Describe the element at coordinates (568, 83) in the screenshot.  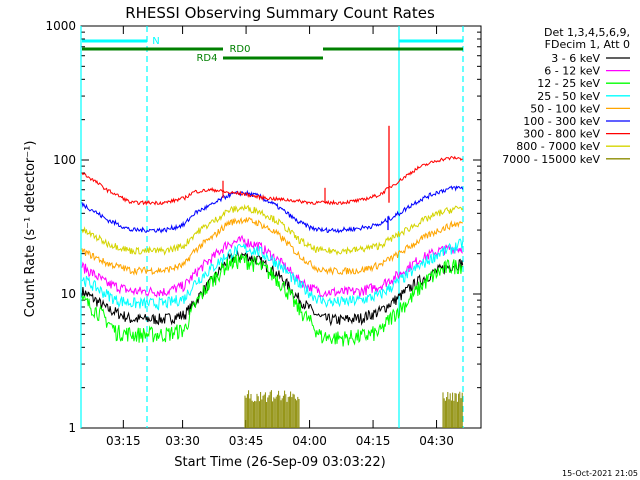
I see `legend-label: 12 - 25 keV` at that location.